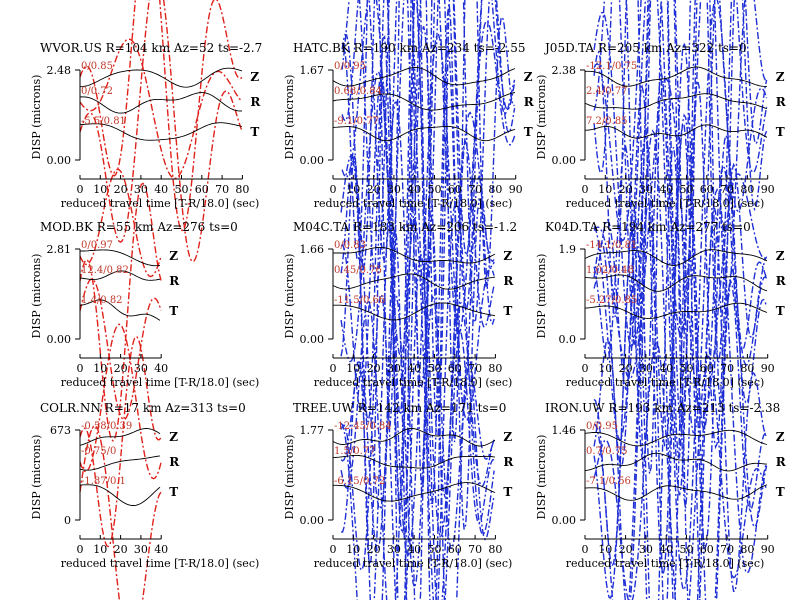  What do you see at coordinates (359, 300) in the screenshot?
I see `shift-correlation-annotation: -11.5/0.66` at bounding box center [359, 300].